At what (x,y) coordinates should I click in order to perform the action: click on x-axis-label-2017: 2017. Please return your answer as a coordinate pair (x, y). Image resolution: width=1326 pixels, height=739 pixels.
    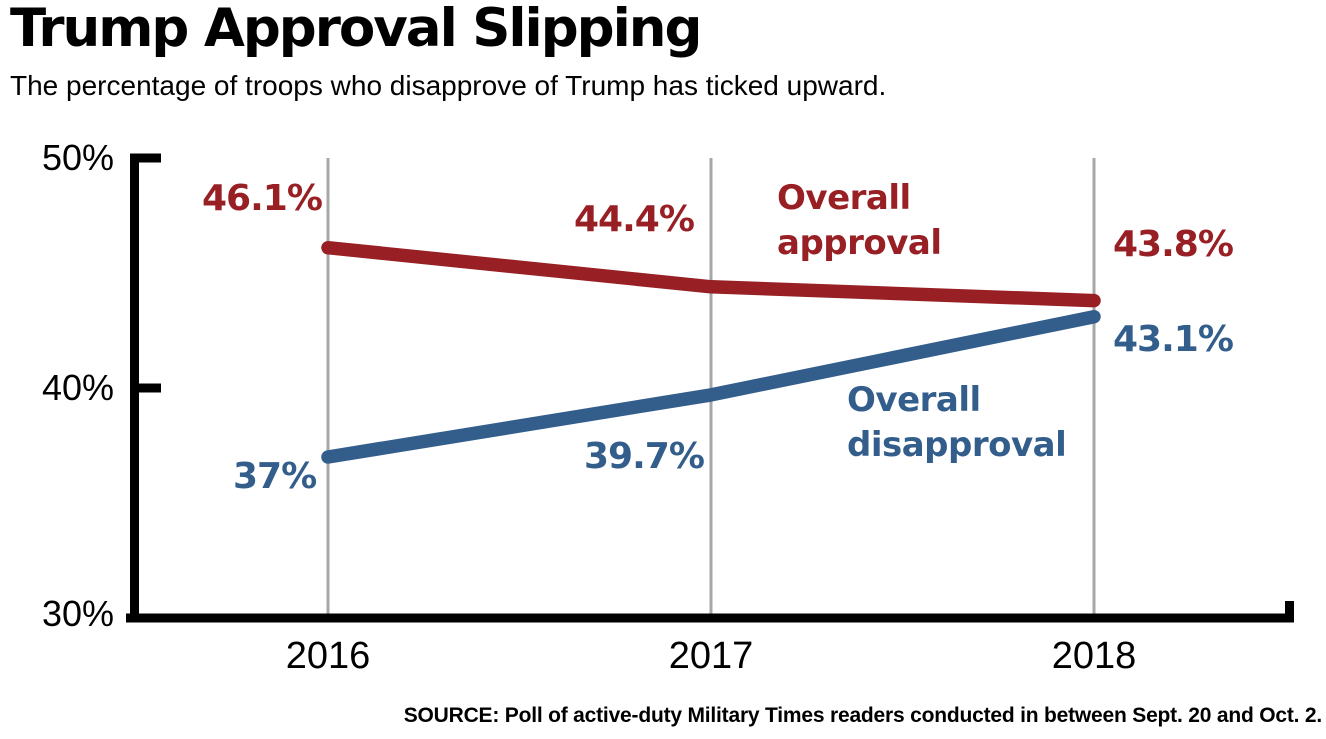
    Looking at the image, I should click on (711, 656).